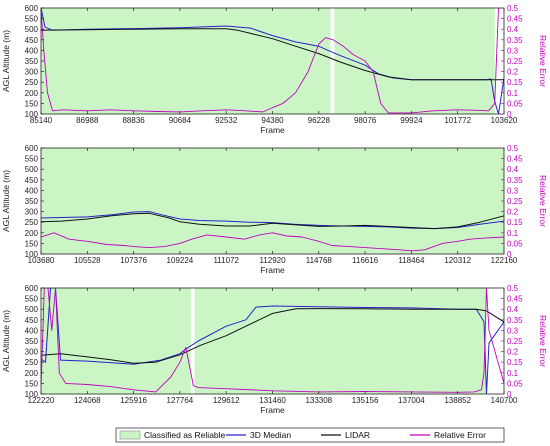  I want to click on x-tick-label: 131460, so click(272, 400).